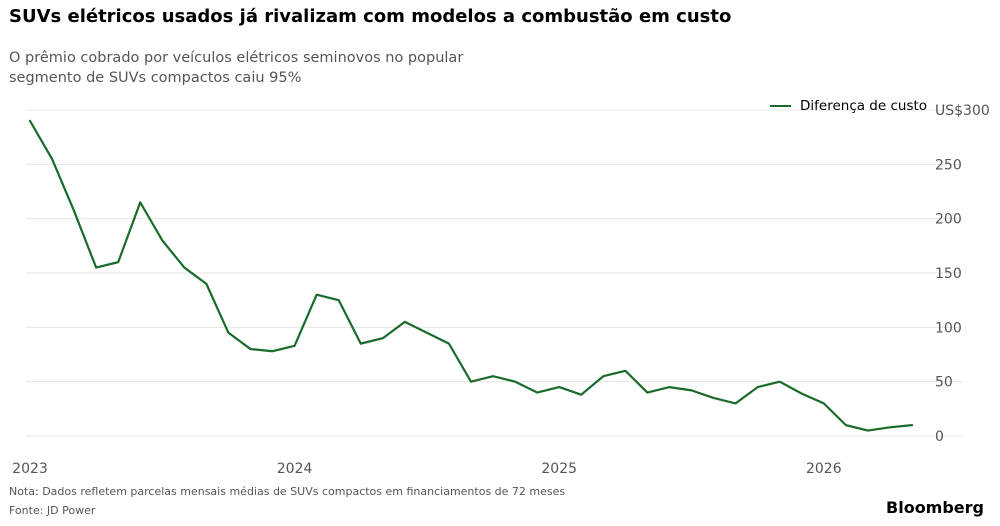 Image resolution: width=1000 pixels, height=526 pixels. Describe the element at coordinates (948, 165) in the screenshot. I see `y-tick-label: 250` at that location.